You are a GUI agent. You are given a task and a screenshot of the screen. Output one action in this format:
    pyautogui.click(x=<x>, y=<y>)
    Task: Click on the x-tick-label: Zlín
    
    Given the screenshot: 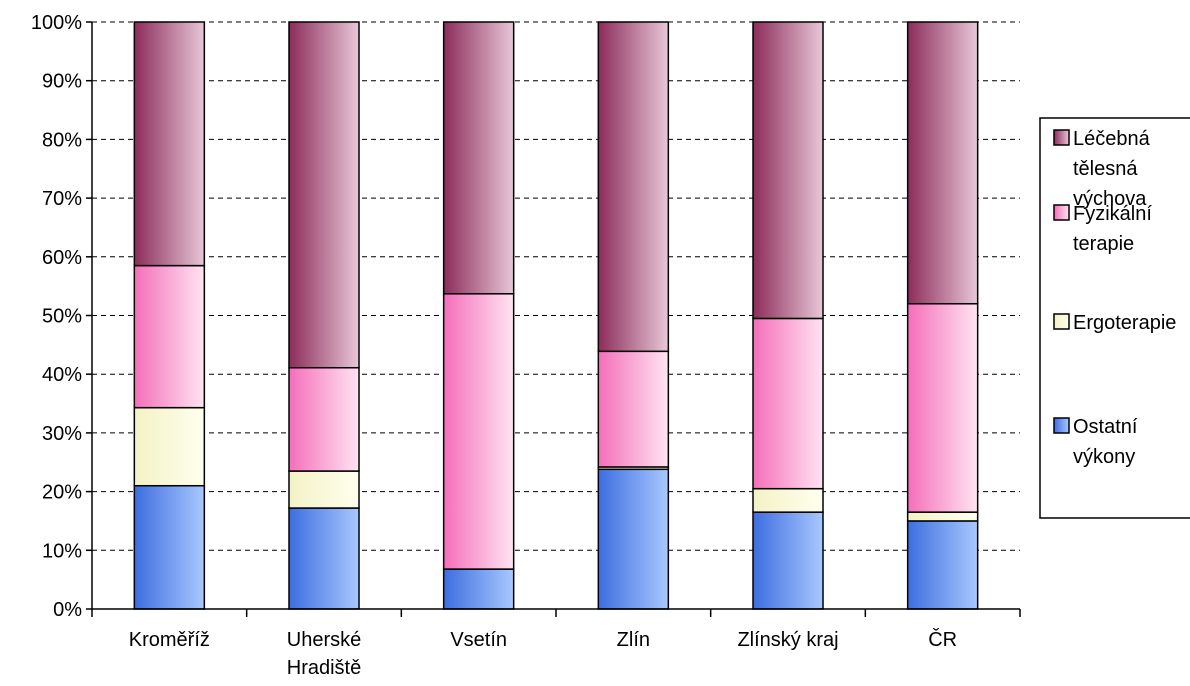 What is the action you would take?
    pyautogui.click(x=633, y=640)
    